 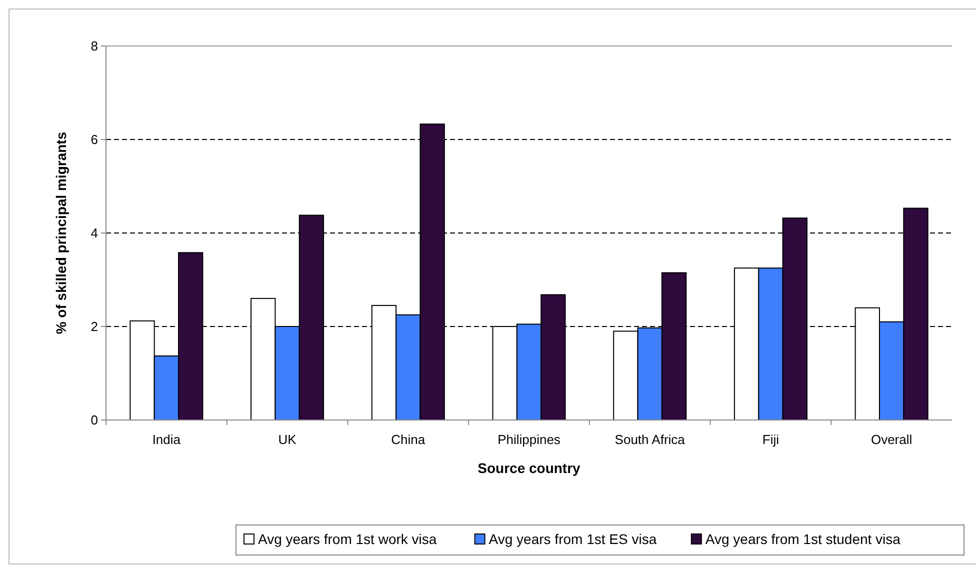 I want to click on y-tick-label: 4, so click(x=94, y=233).